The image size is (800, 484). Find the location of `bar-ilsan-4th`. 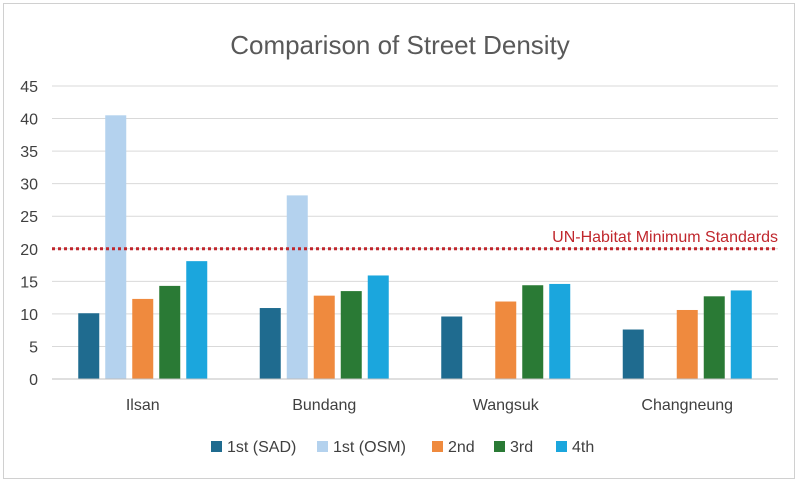

bar-ilsan-4th is located at coordinates (197, 320).